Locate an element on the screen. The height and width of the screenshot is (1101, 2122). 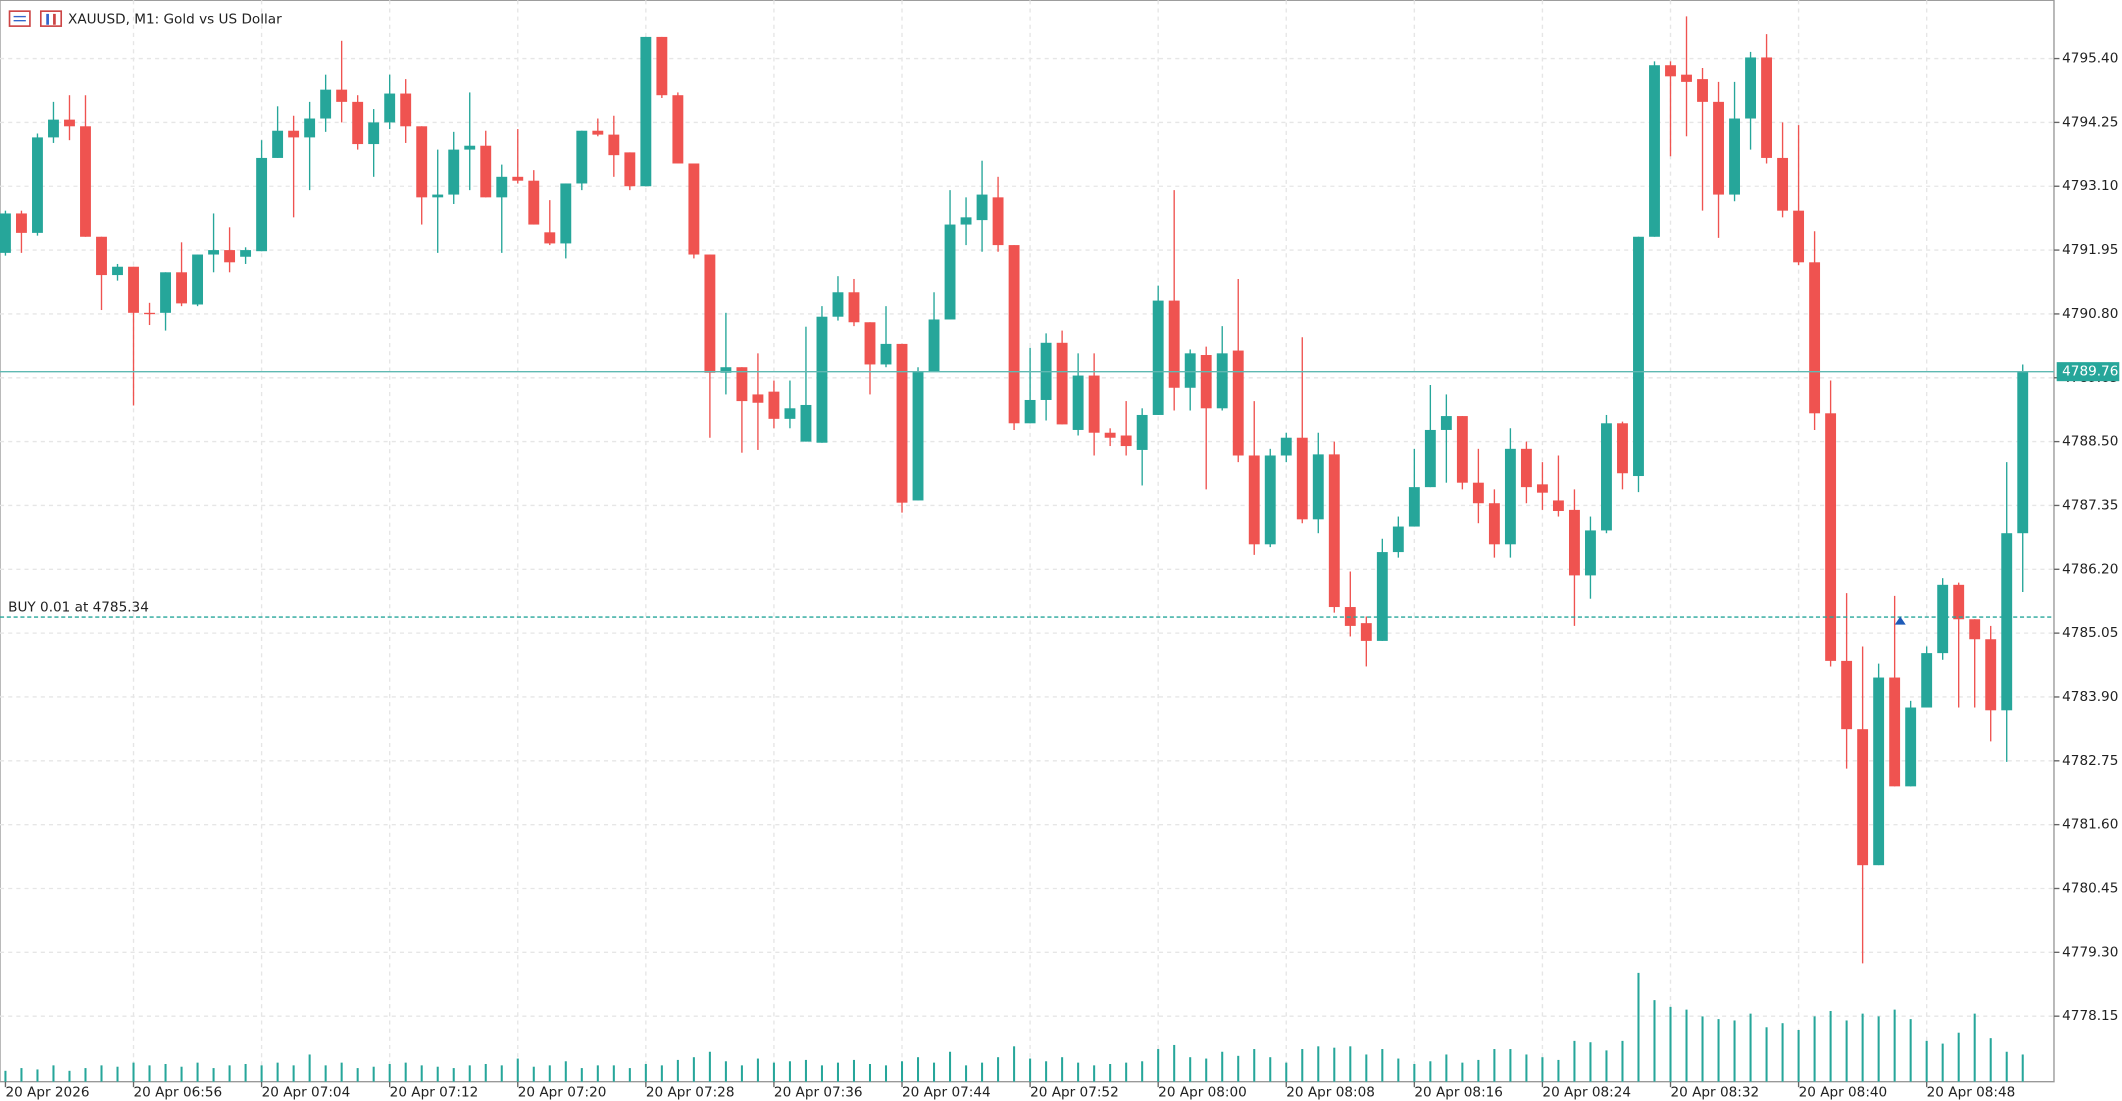
y-tick-label: 4793.10 is located at coordinates (2090, 186).